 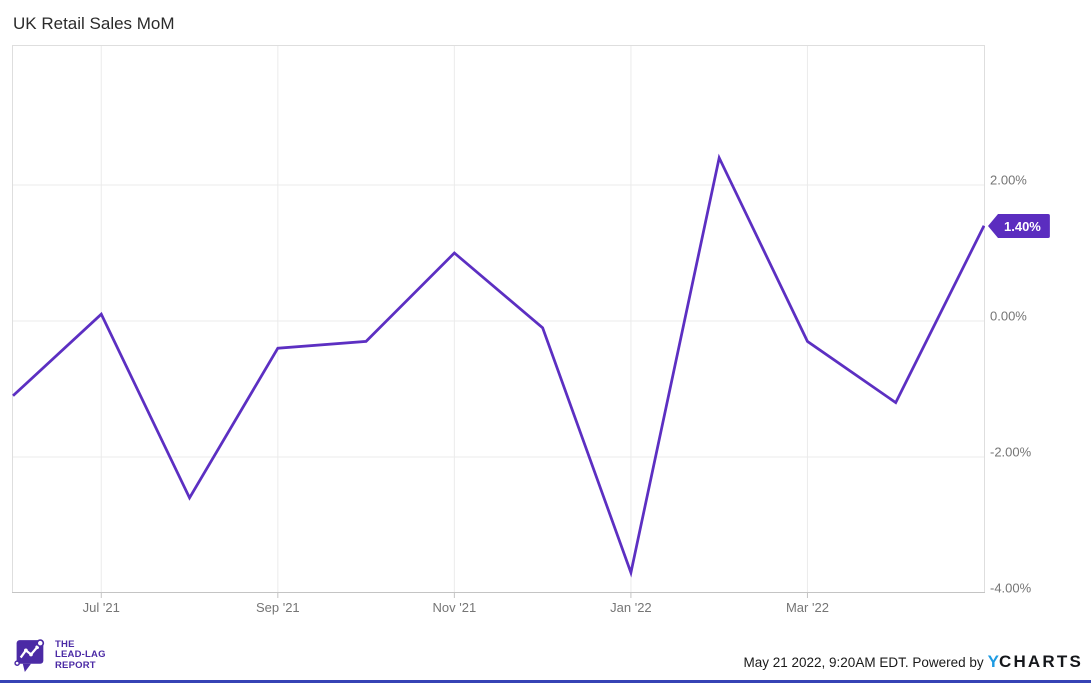 What do you see at coordinates (807, 607) in the screenshot?
I see `x-axis-tick-label: Mar '22` at bounding box center [807, 607].